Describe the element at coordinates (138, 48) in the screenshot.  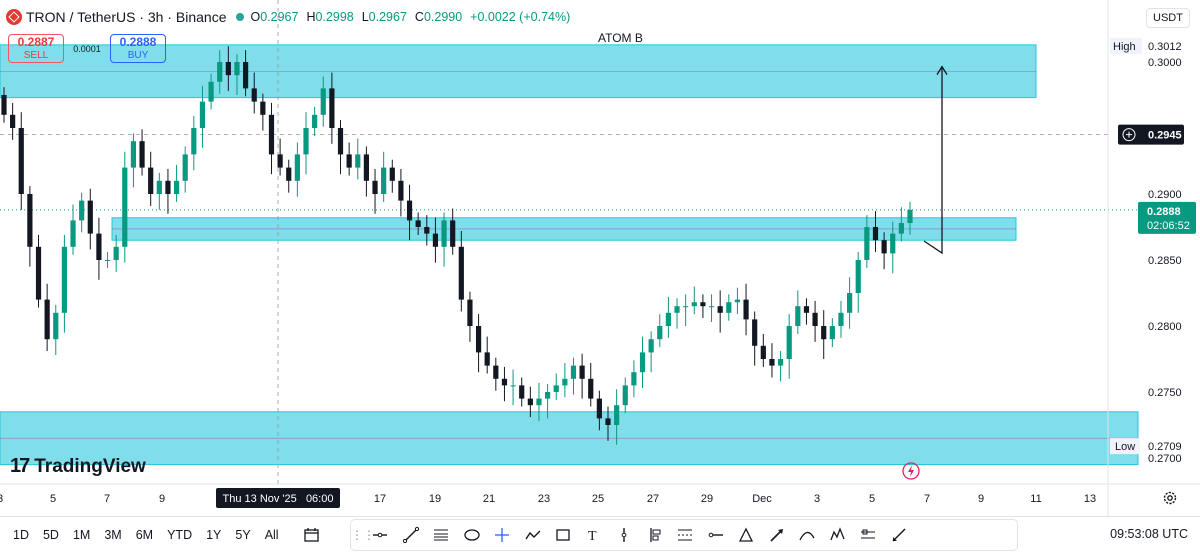
I see `buy-button: 0.2888 BUY` at that location.